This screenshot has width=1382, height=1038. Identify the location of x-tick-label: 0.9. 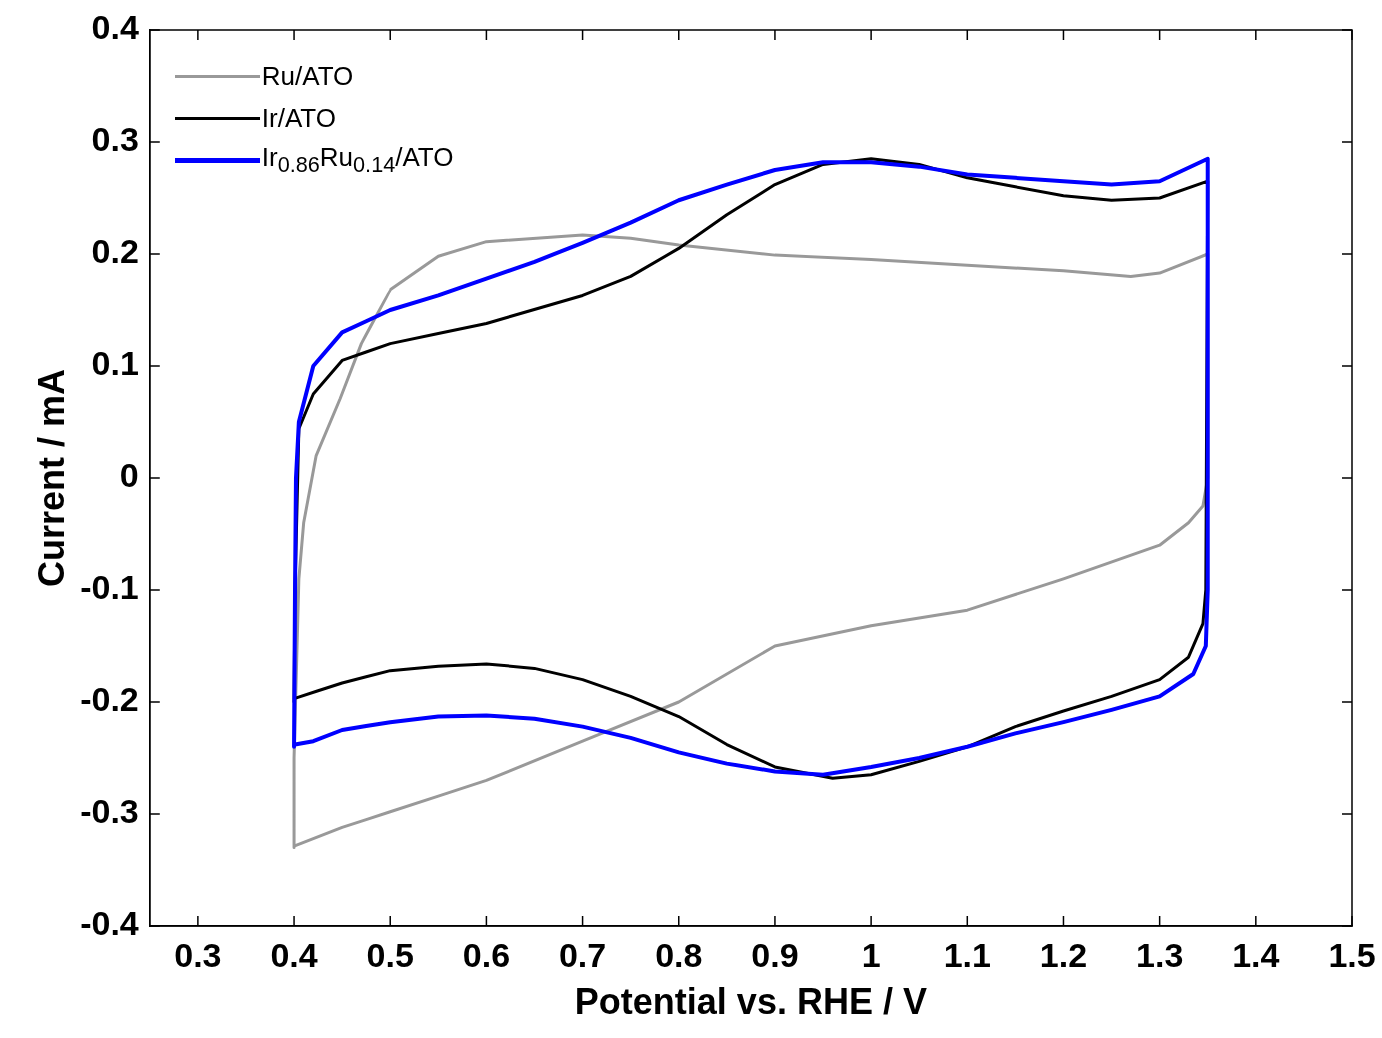
(775, 954).